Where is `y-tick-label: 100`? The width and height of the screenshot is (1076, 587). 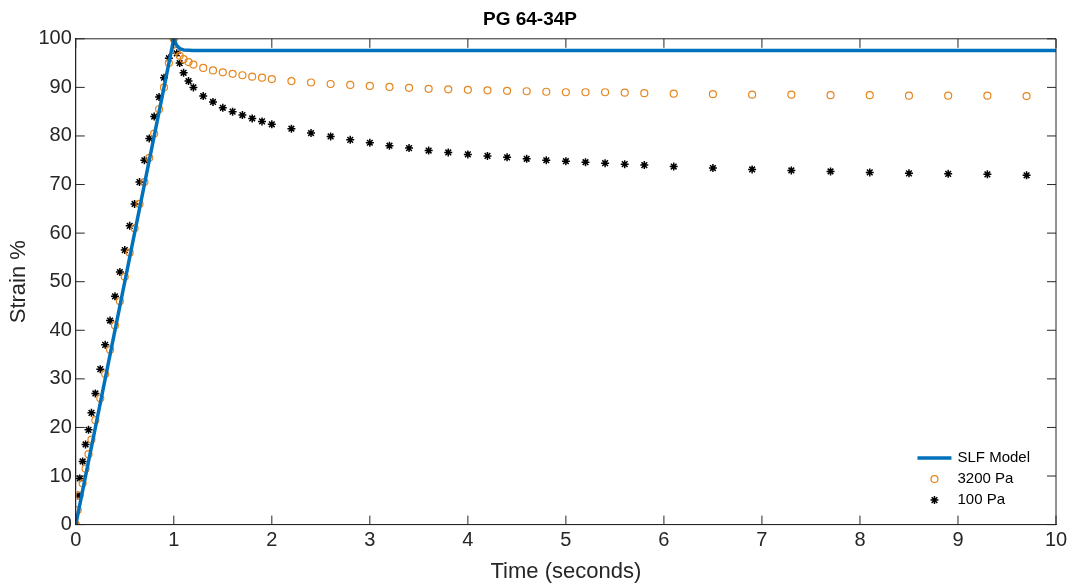
y-tick-label: 100 is located at coordinates (55, 37).